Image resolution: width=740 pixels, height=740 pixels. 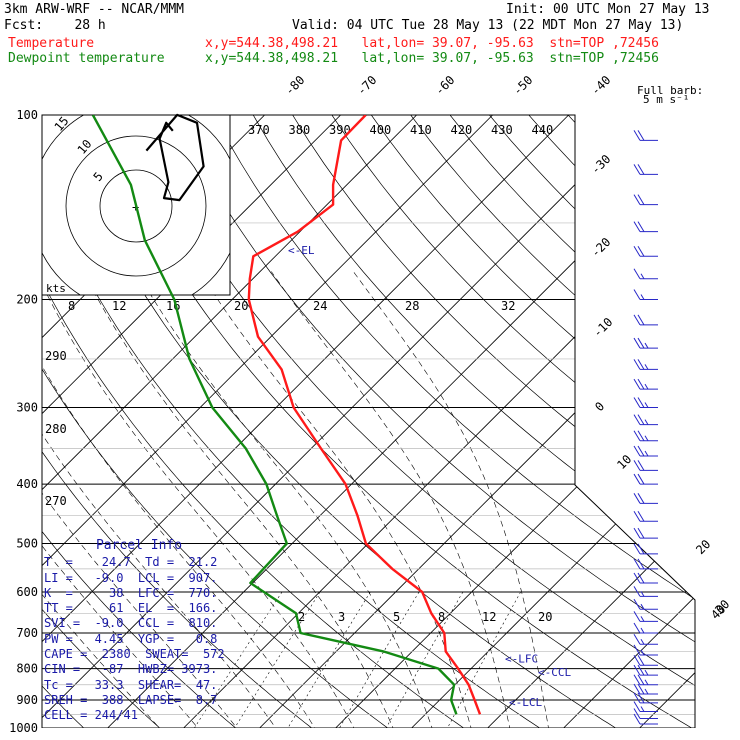 What do you see at coordinates (600, 85) in the screenshot?
I see `temperature-tick-label: -40` at bounding box center [600, 85].